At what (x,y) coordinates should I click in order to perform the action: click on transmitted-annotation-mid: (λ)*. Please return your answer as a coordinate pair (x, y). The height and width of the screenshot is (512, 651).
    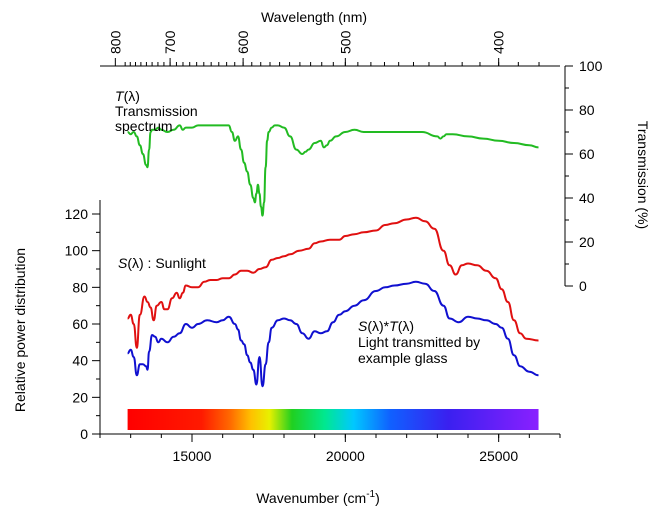
    Looking at the image, I should click on (378, 326).